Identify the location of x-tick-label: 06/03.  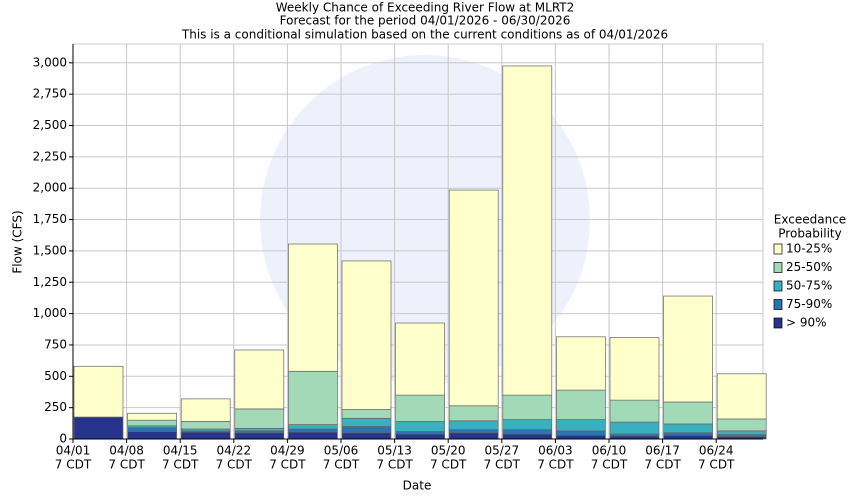
(555, 451).